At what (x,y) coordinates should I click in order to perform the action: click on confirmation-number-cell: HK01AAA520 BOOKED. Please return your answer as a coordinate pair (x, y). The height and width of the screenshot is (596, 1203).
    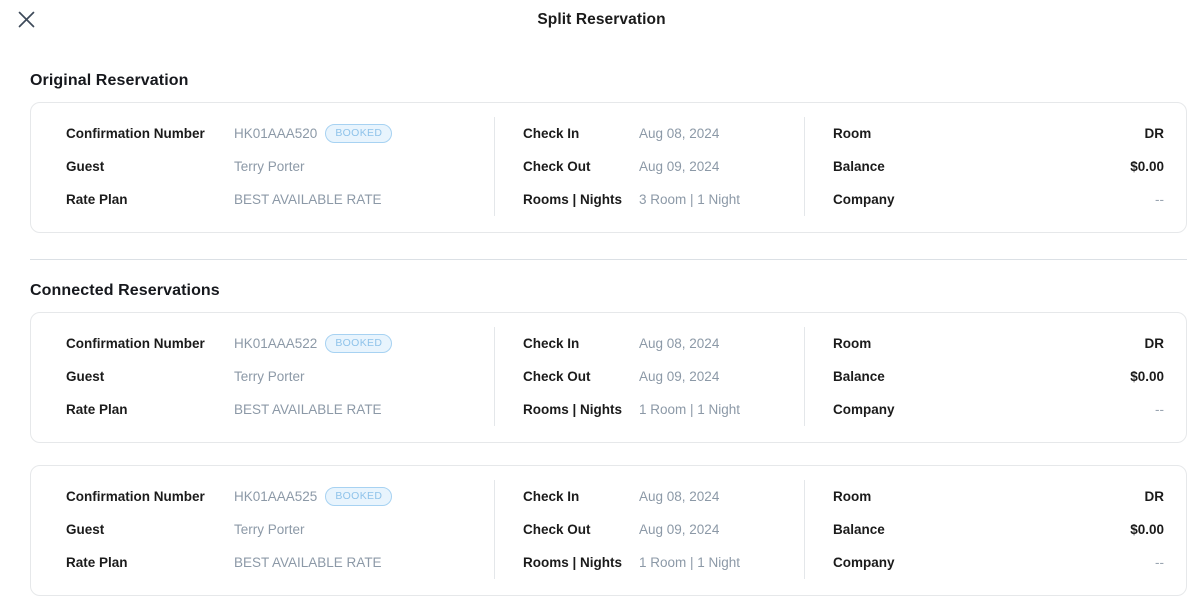
    Looking at the image, I should click on (313, 133).